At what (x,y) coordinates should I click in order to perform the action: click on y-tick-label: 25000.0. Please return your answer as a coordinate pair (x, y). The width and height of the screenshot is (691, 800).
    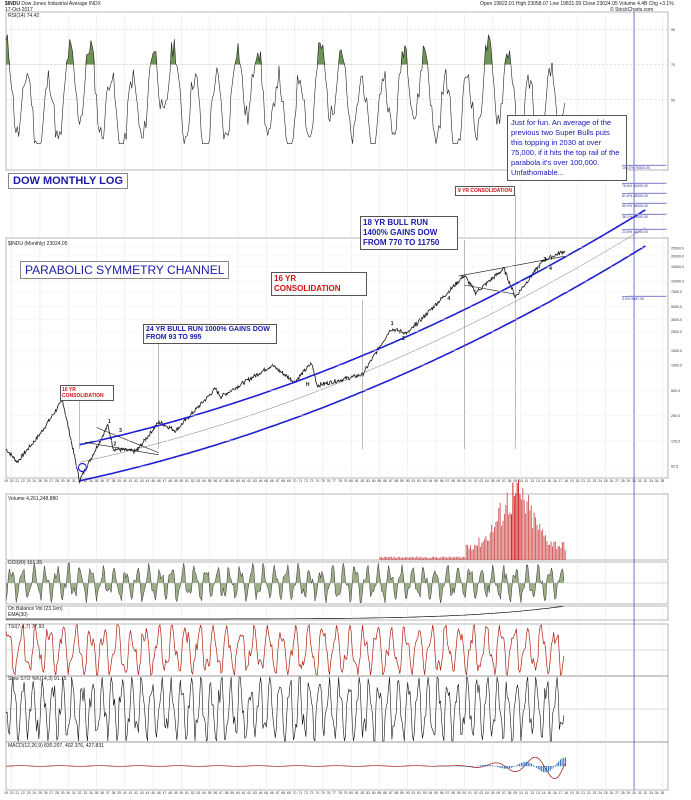
    Looking at the image, I should click on (677, 248).